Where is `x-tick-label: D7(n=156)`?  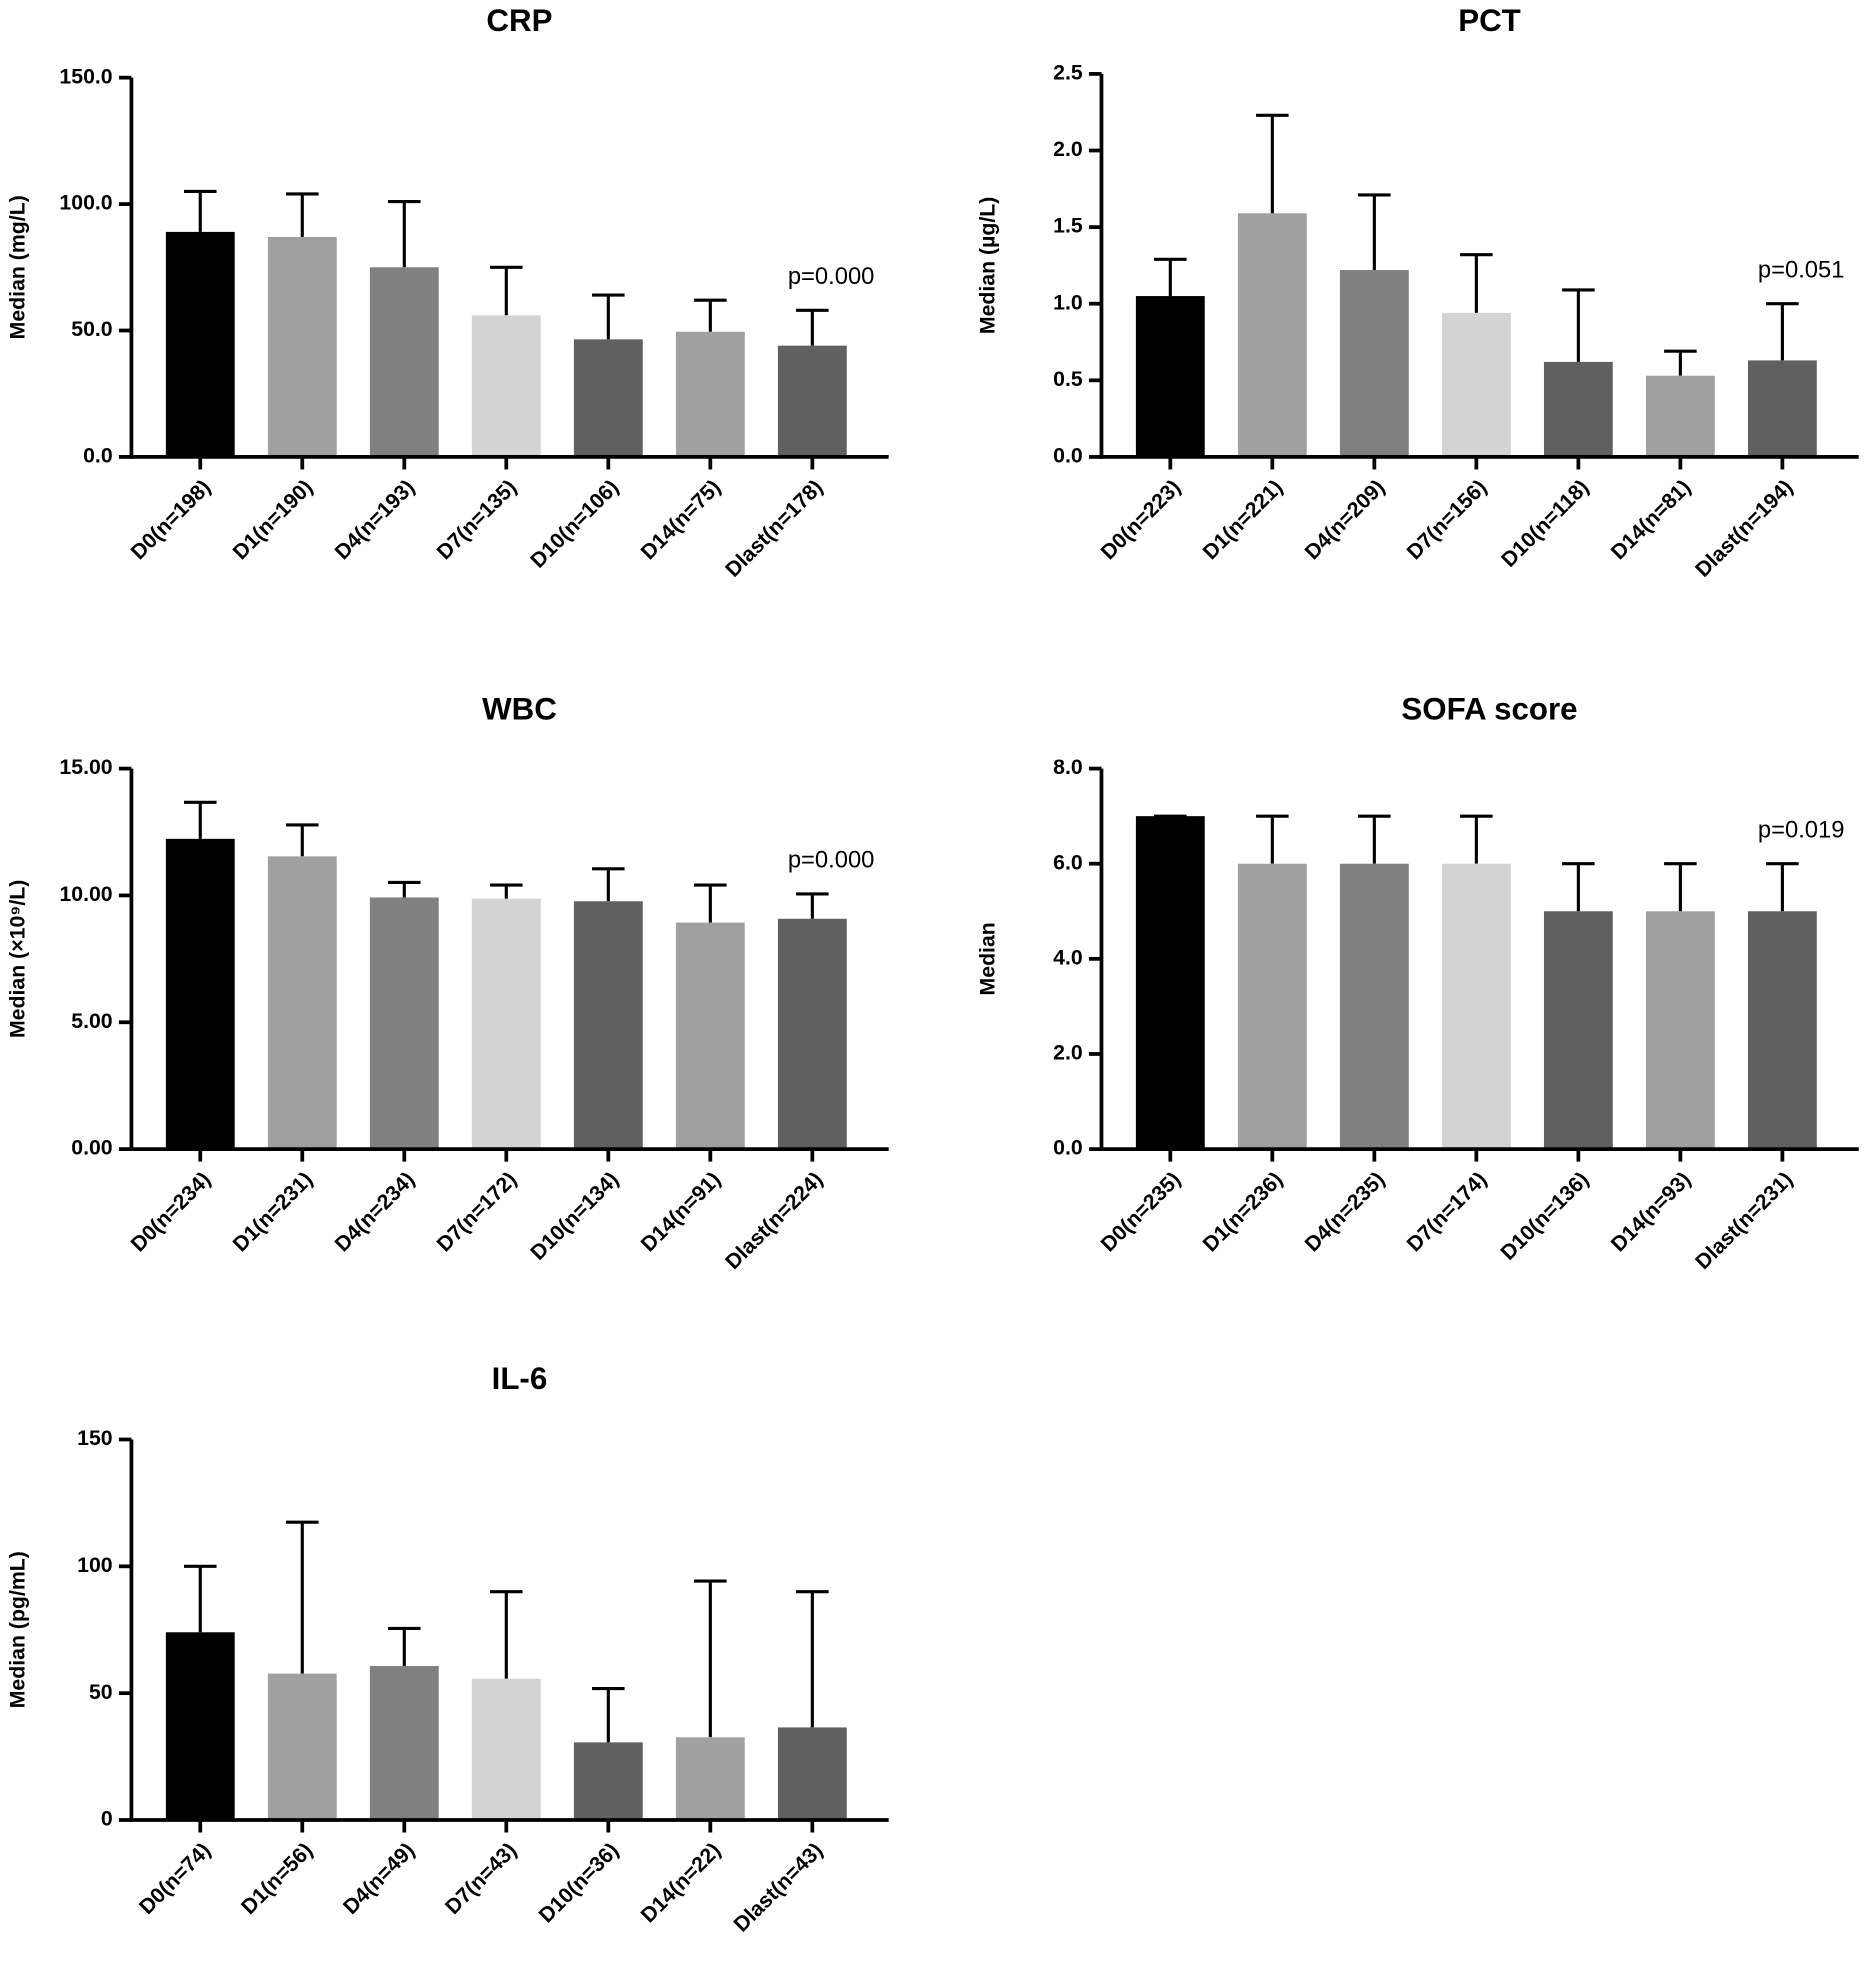 x-tick-label: D7(n=156) is located at coordinates (1446, 519).